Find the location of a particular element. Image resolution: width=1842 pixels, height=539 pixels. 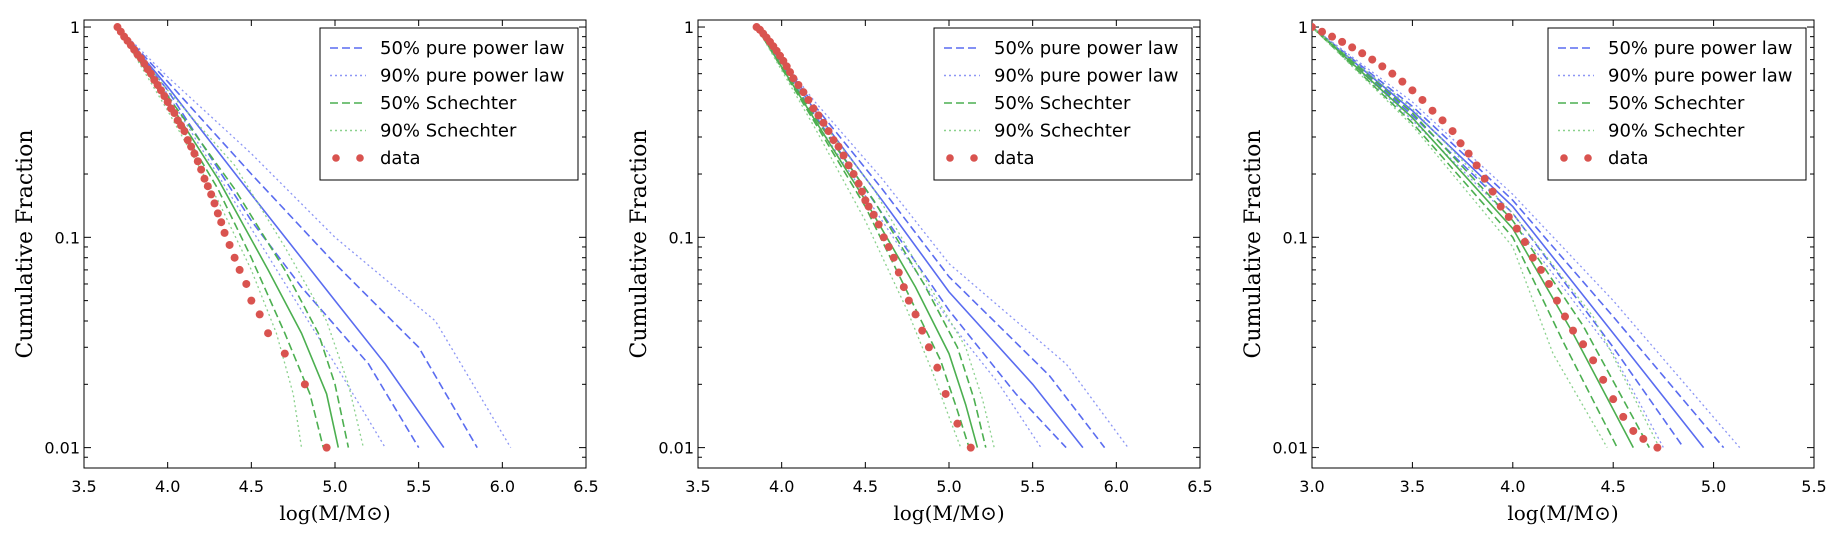

series-line-50pct-pure-power-law-median is located at coordinates (919, 237).